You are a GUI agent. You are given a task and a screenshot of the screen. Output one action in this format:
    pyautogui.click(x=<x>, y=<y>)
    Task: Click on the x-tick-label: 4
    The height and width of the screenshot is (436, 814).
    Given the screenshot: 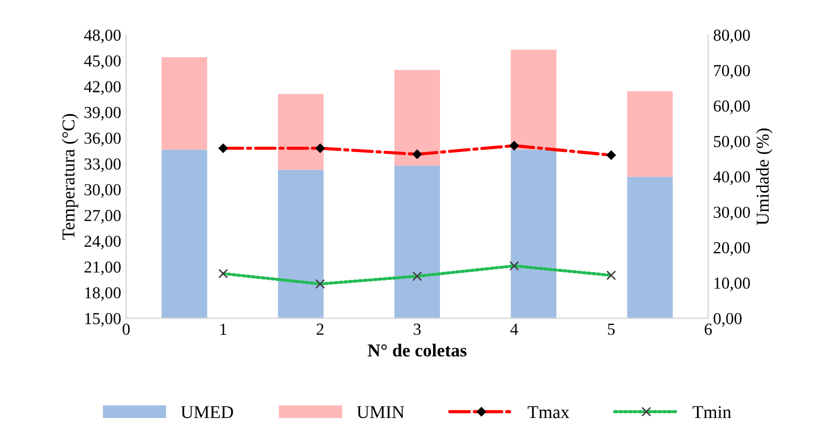 What is the action you would take?
    pyautogui.click(x=514, y=329)
    